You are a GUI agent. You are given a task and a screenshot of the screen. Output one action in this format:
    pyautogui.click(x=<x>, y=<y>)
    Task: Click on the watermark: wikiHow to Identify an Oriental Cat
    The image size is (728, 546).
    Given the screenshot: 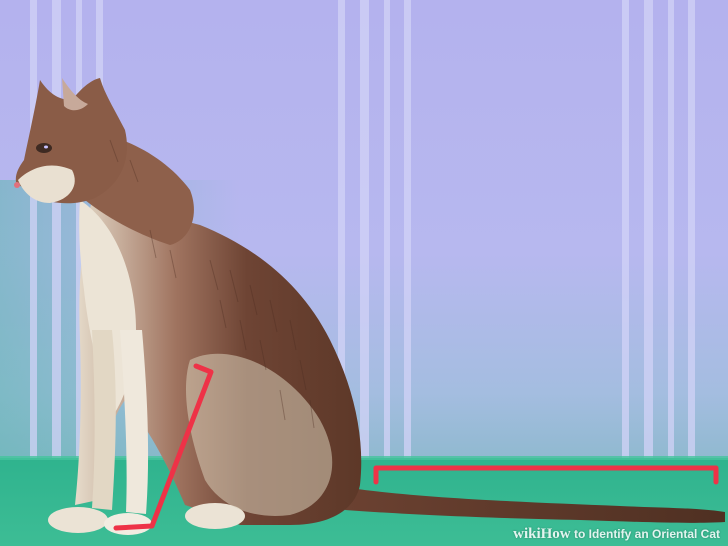 What is the action you would take?
    pyautogui.click(x=616, y=534)
    